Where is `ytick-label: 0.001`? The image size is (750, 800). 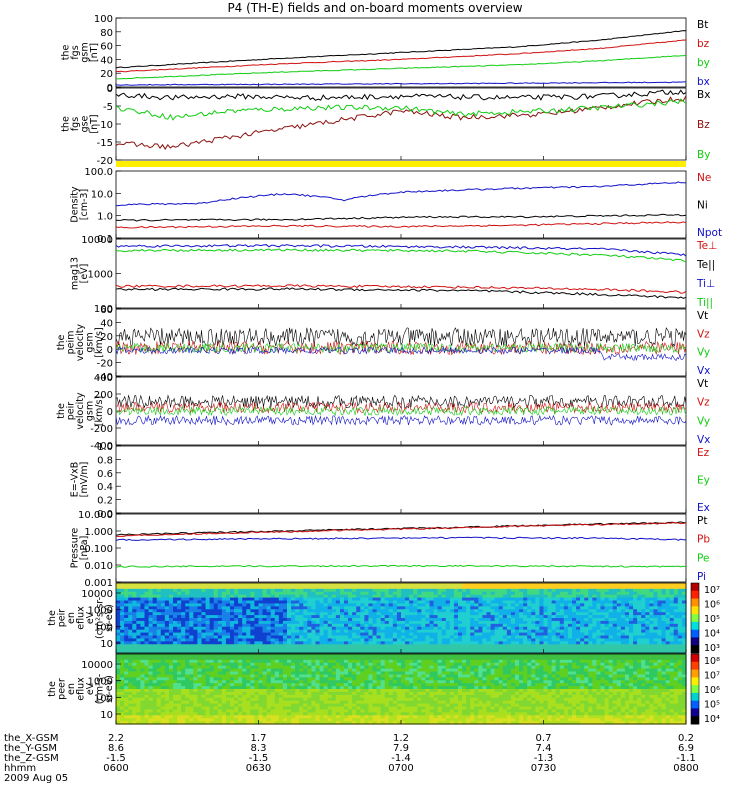
ytick-label: 0.001 is located at coordinates (98, 583).